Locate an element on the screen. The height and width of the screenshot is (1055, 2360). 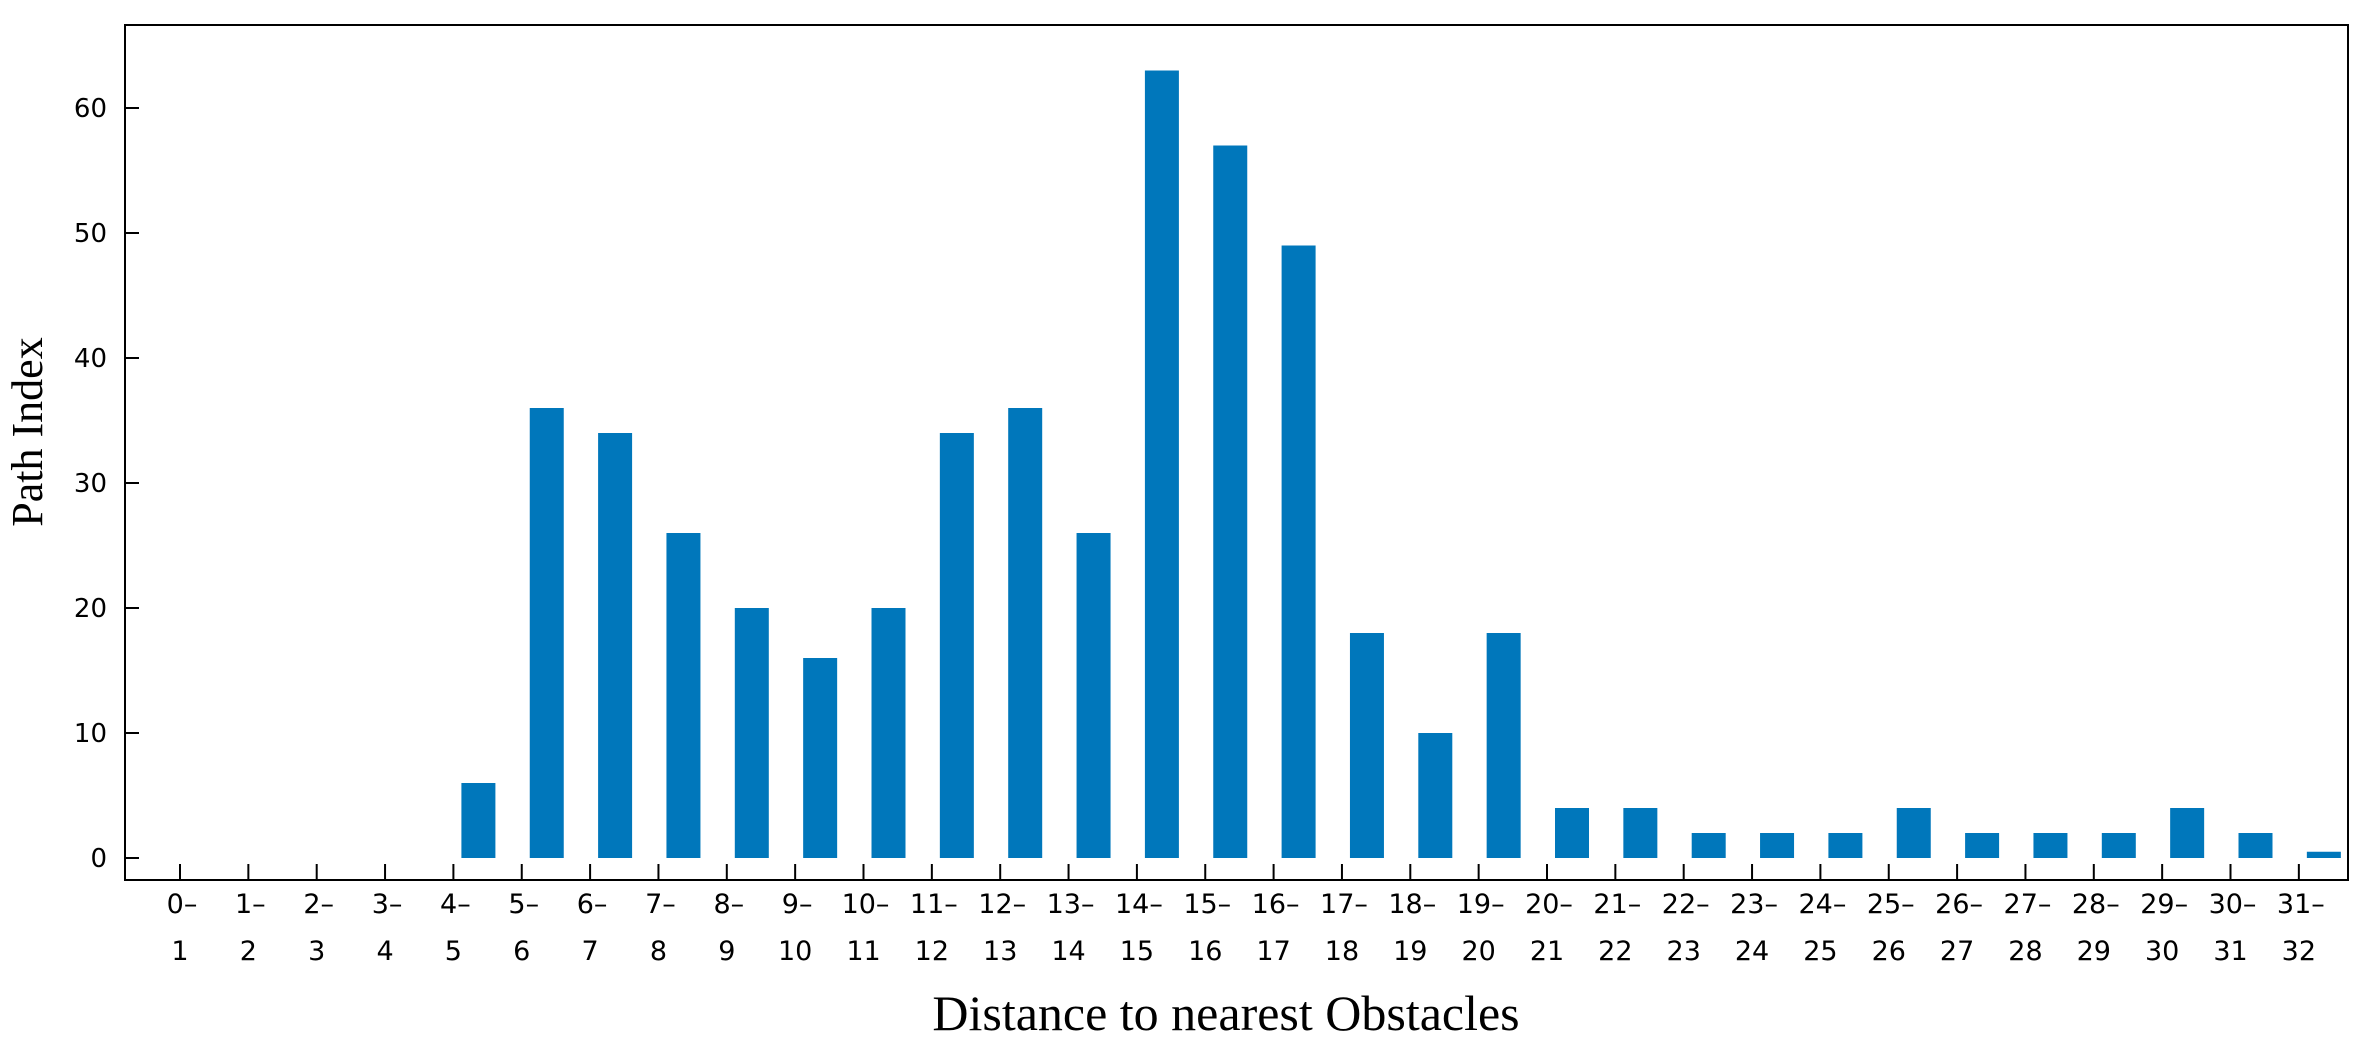
x-tick-label: 28 is located at coordinates (2025, 951).